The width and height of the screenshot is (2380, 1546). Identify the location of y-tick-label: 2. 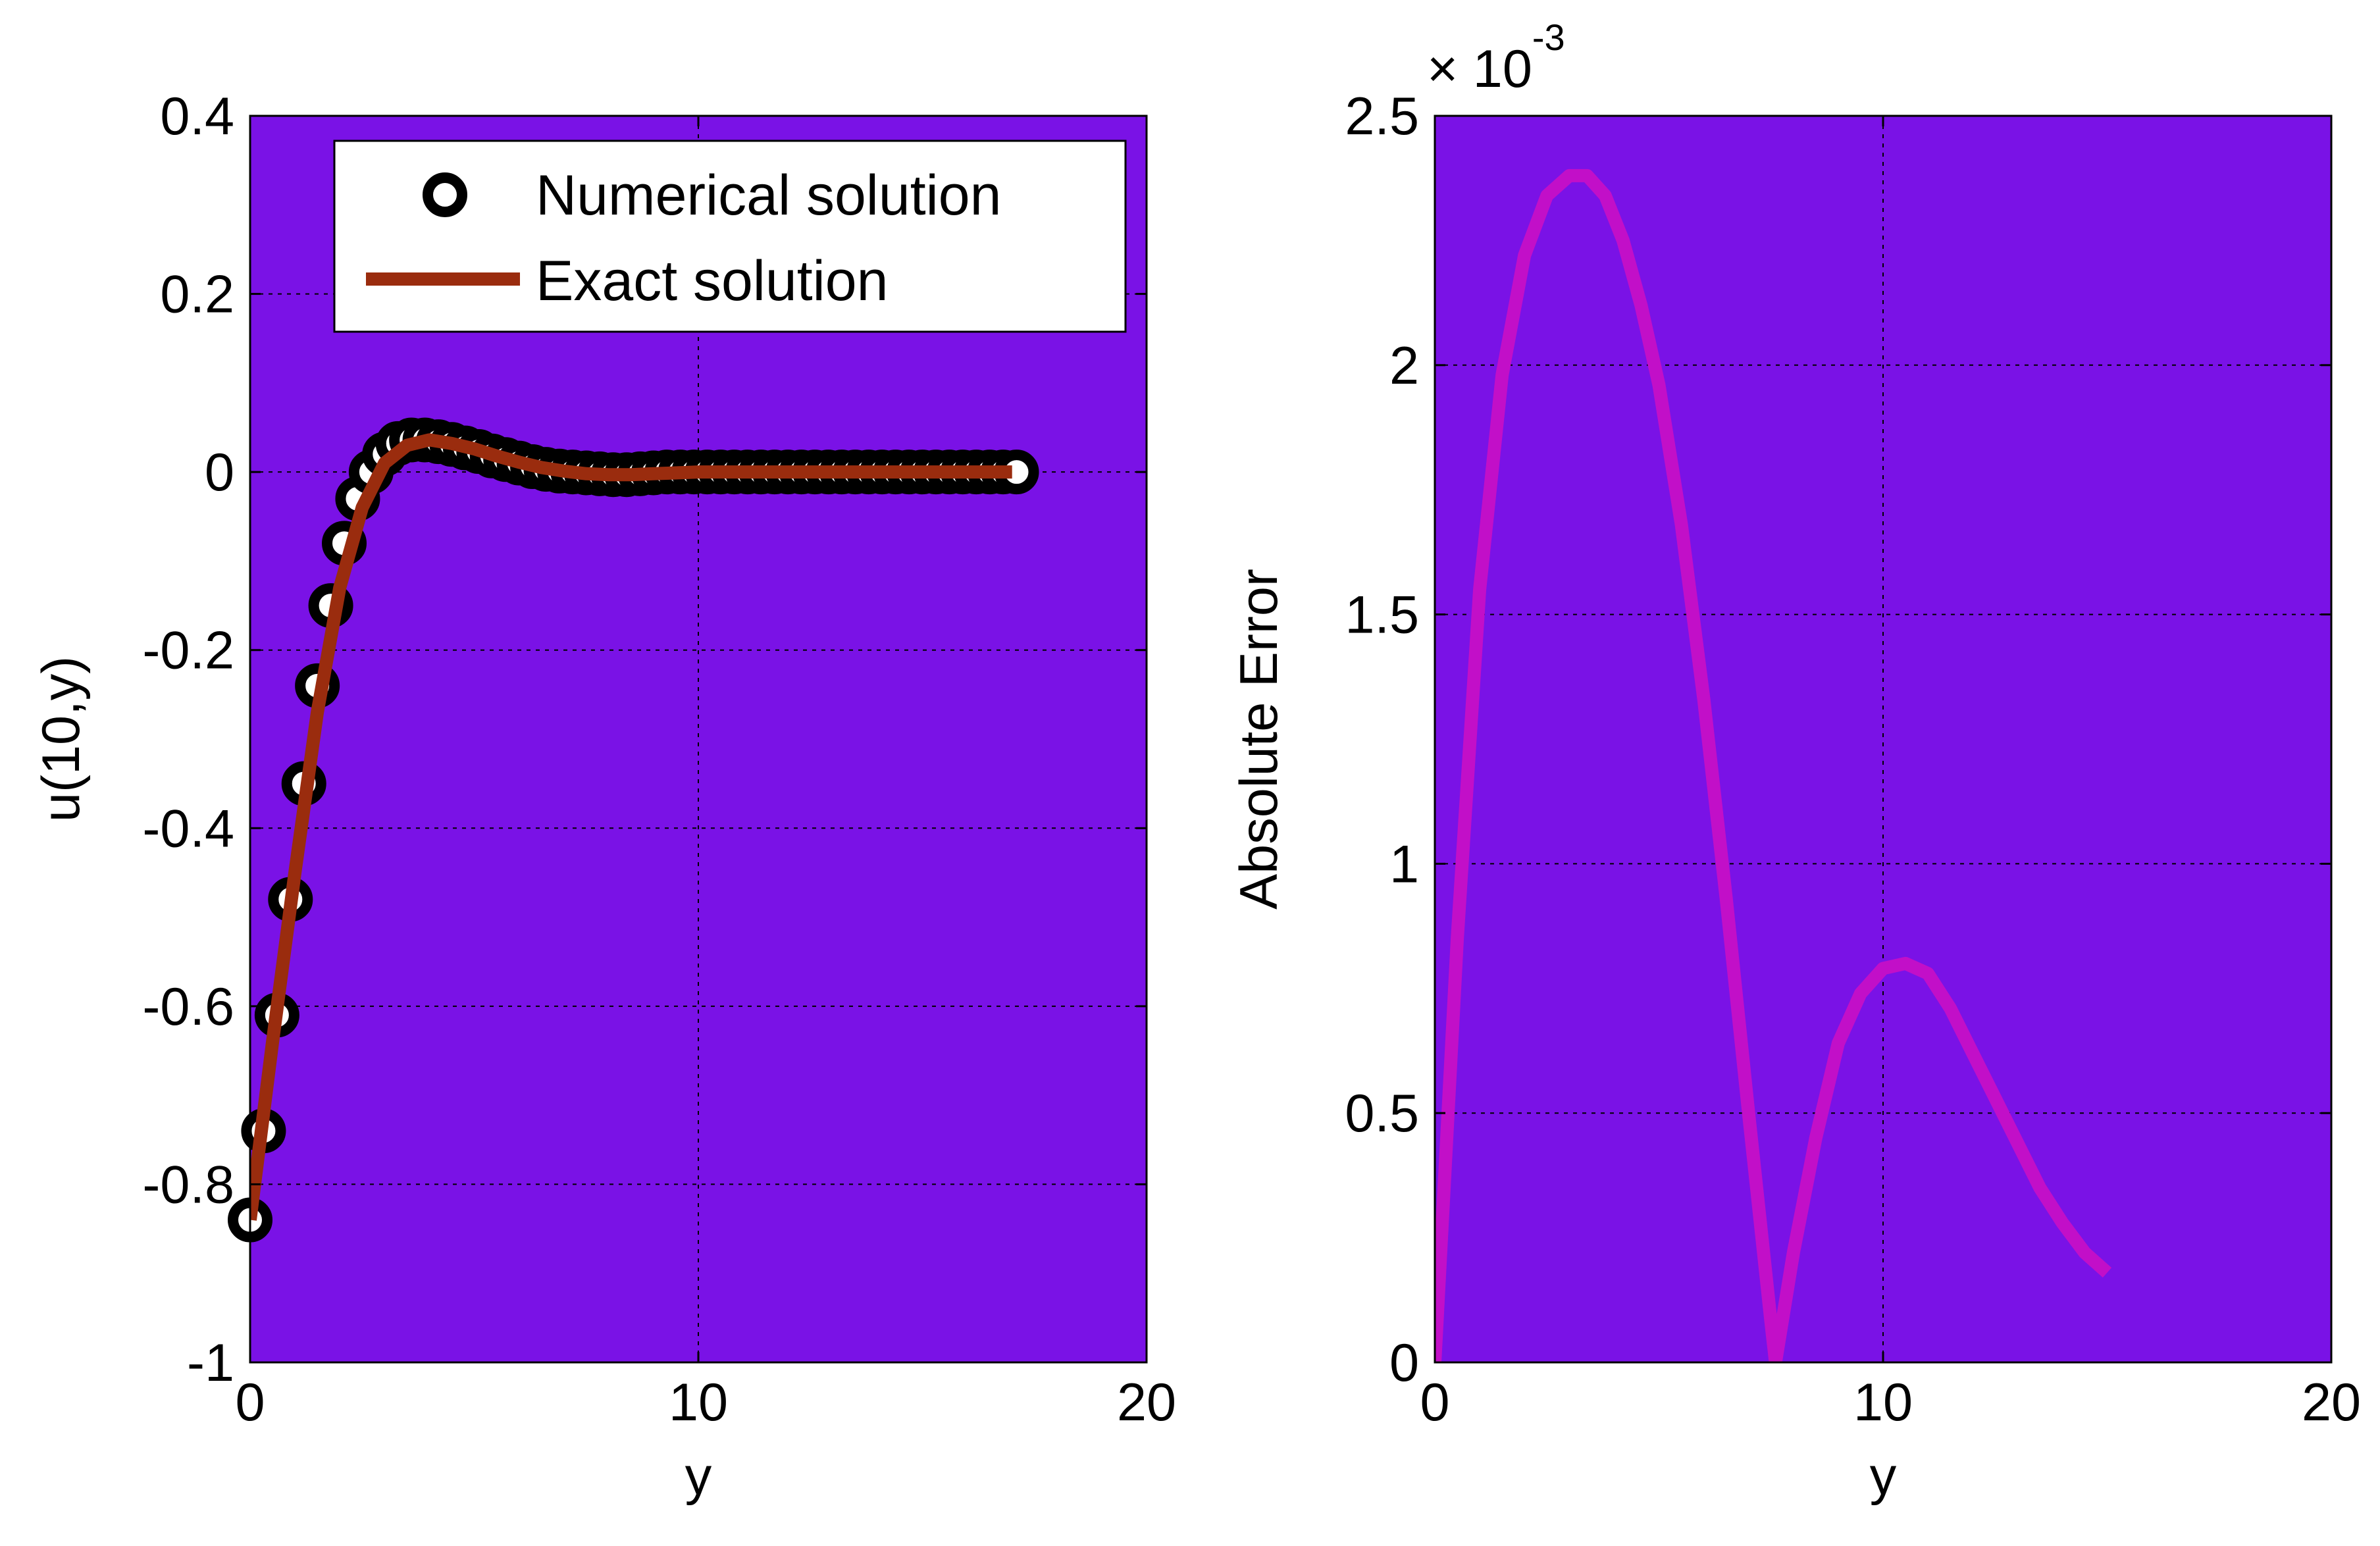
(1404, 366).